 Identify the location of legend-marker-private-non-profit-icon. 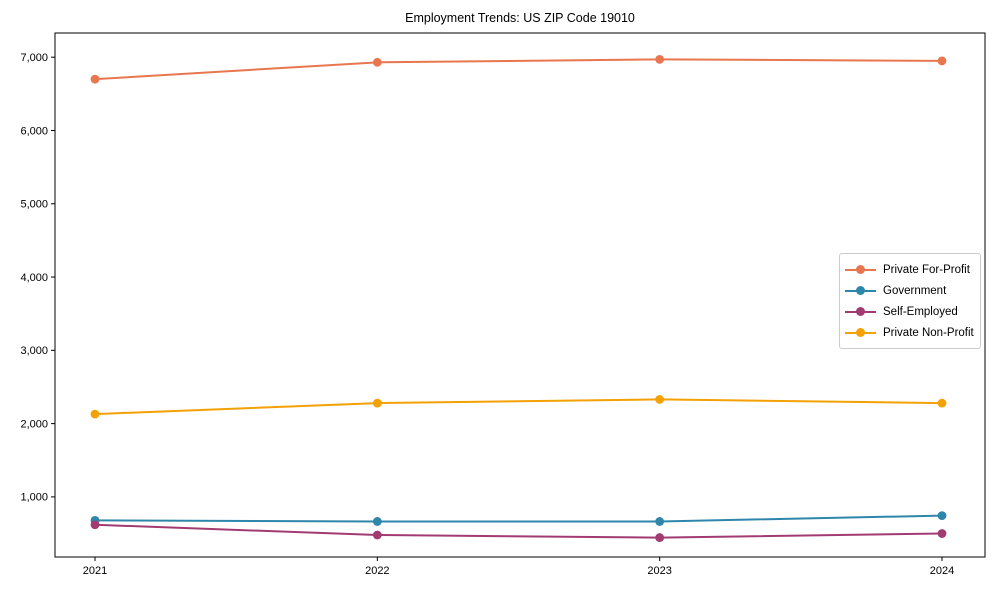
(860, 333).